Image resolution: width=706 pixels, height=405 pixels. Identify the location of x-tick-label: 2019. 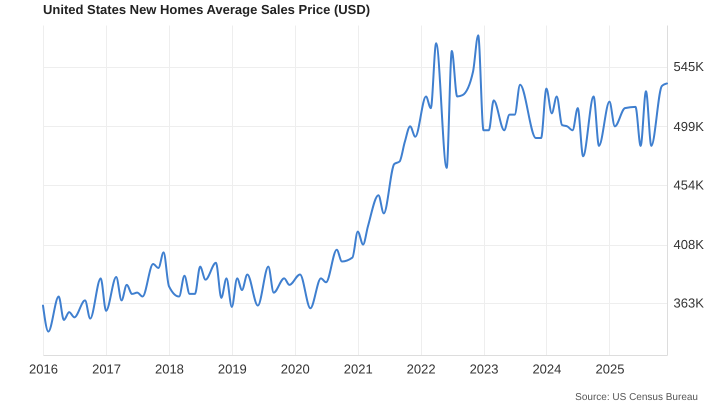
(232, 369).